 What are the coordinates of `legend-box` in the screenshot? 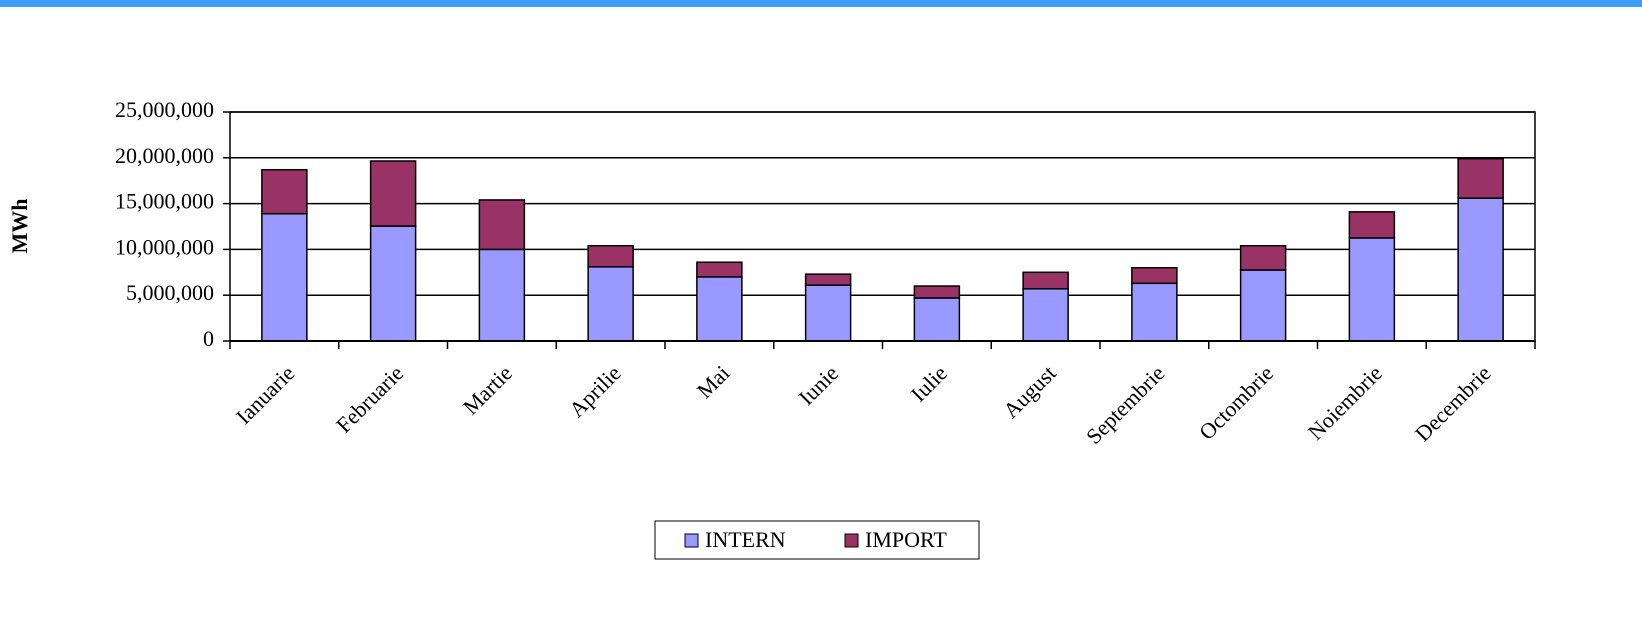 It's located at (817, 540).